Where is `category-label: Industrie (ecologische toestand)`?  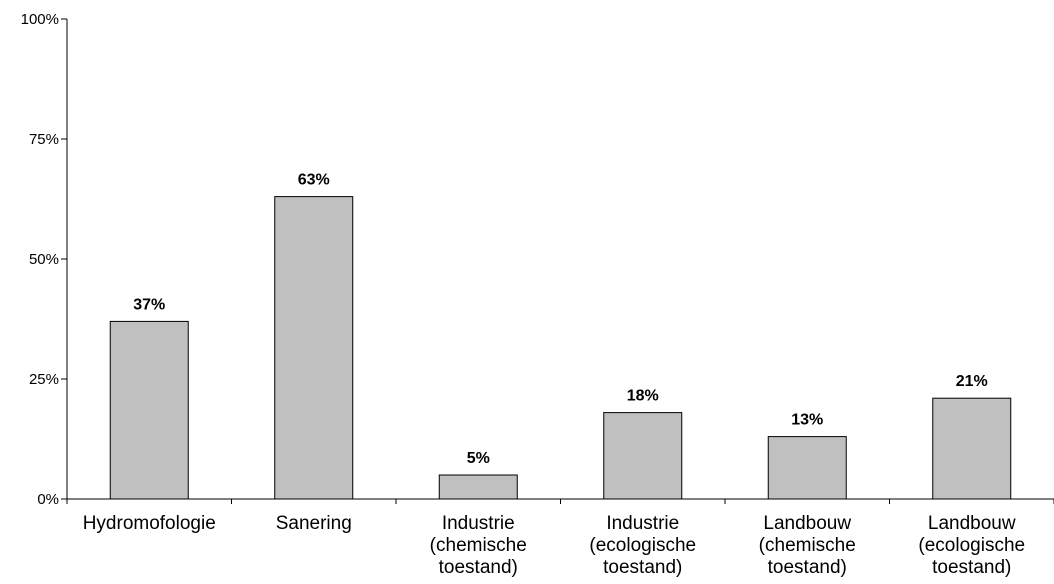
category-label: Industrie (ecologische toestand) is located at coordinates (642, 545).